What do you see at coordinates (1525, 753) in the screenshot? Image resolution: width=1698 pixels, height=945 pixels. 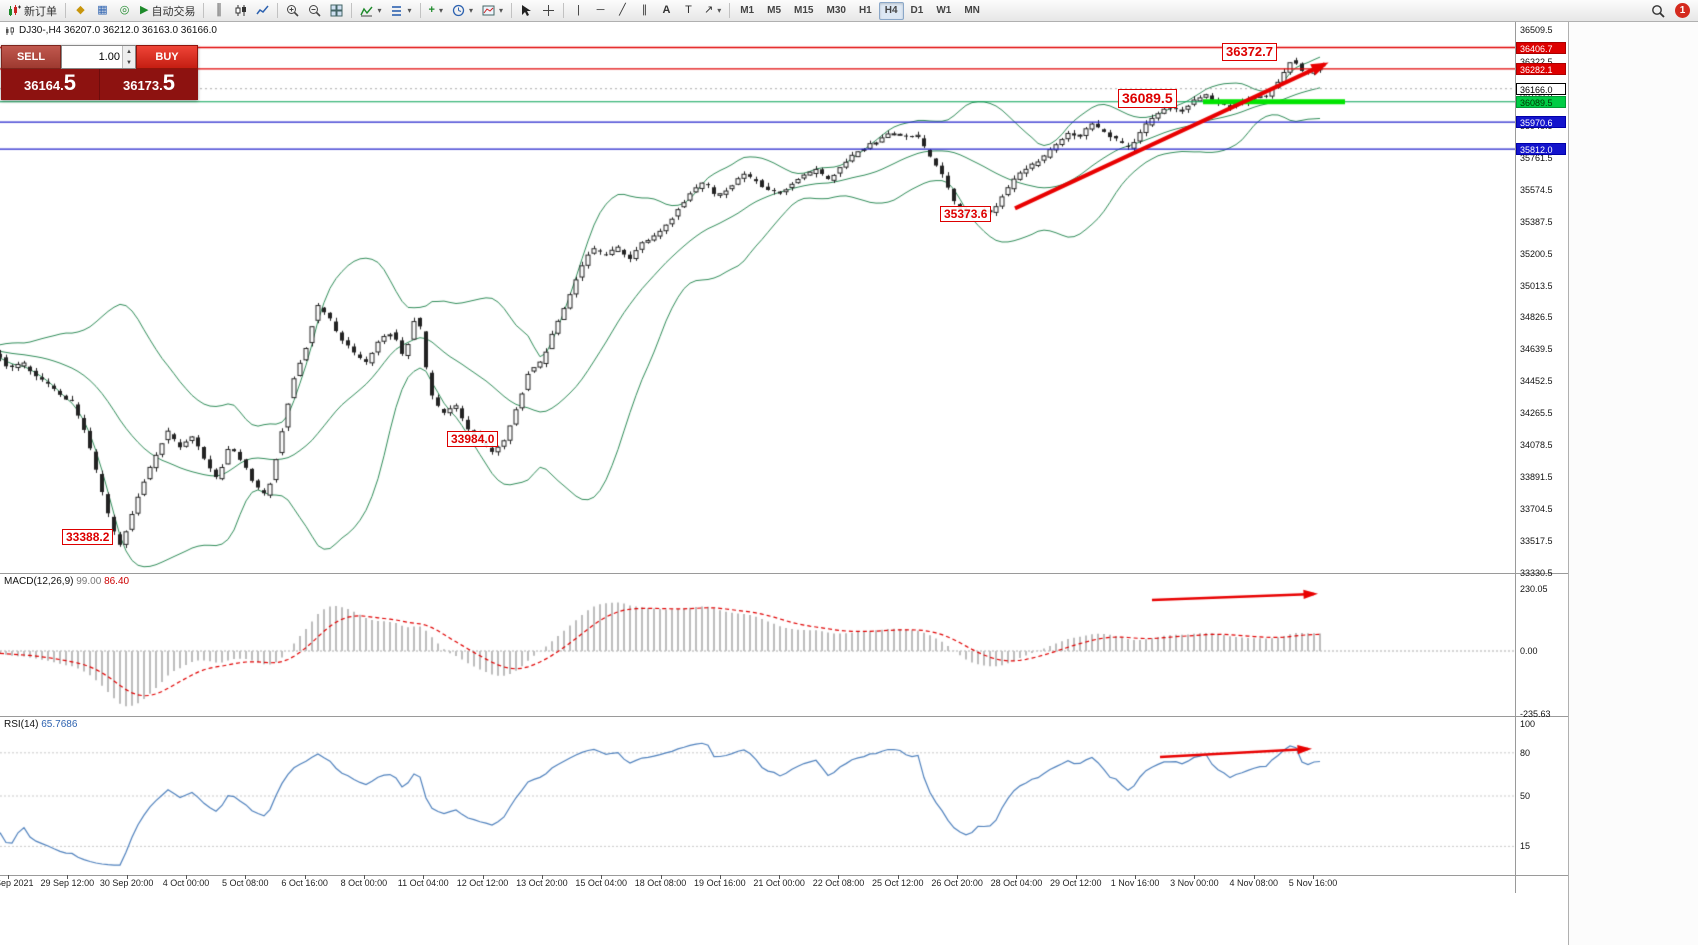 I see `rsi-scale-label: 80` at bounding box center [1525, 753].